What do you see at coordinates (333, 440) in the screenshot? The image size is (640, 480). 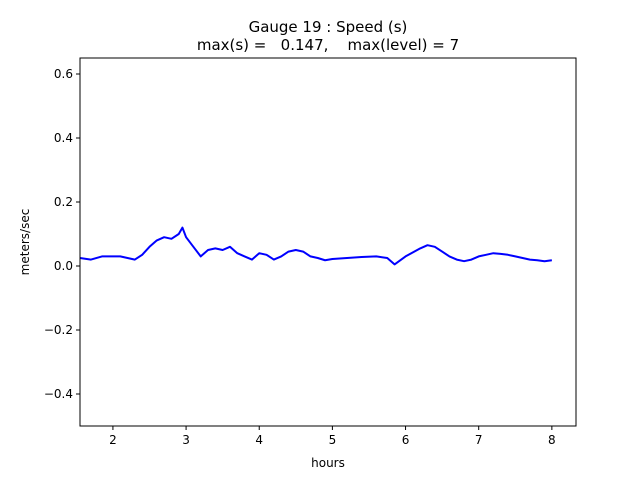 I see `x-tick-label: 5` at bounding box center [333, 440].